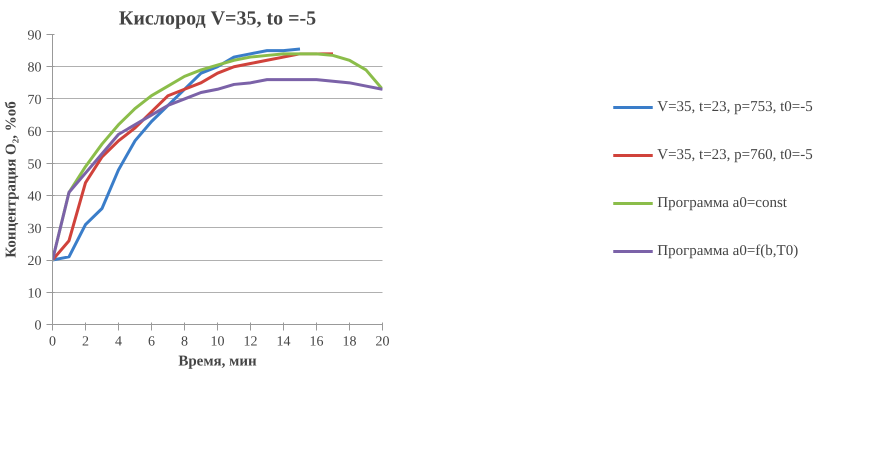 The height and width of the screenshot is (461, 879). Describe the element at coordinates (52, 342) in the screenshot. I see `x-tick-label: 0` at that location.